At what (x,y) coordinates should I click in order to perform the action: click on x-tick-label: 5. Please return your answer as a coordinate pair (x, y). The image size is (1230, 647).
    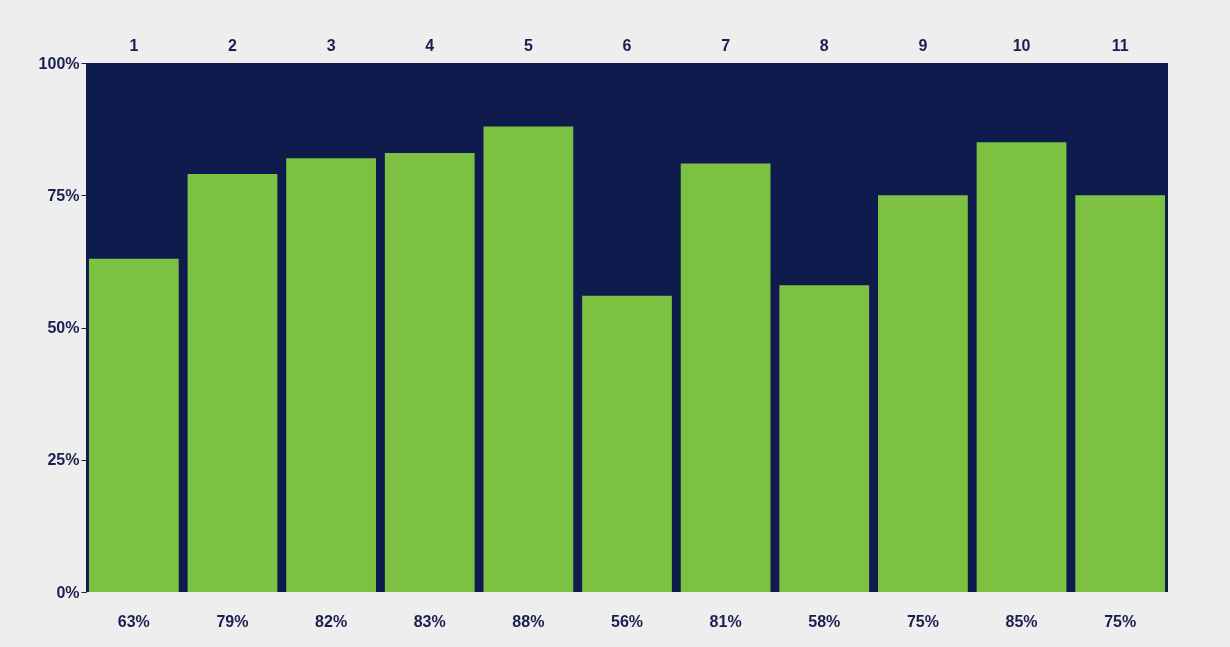
    Looking at the image, I should click on (528, 45).